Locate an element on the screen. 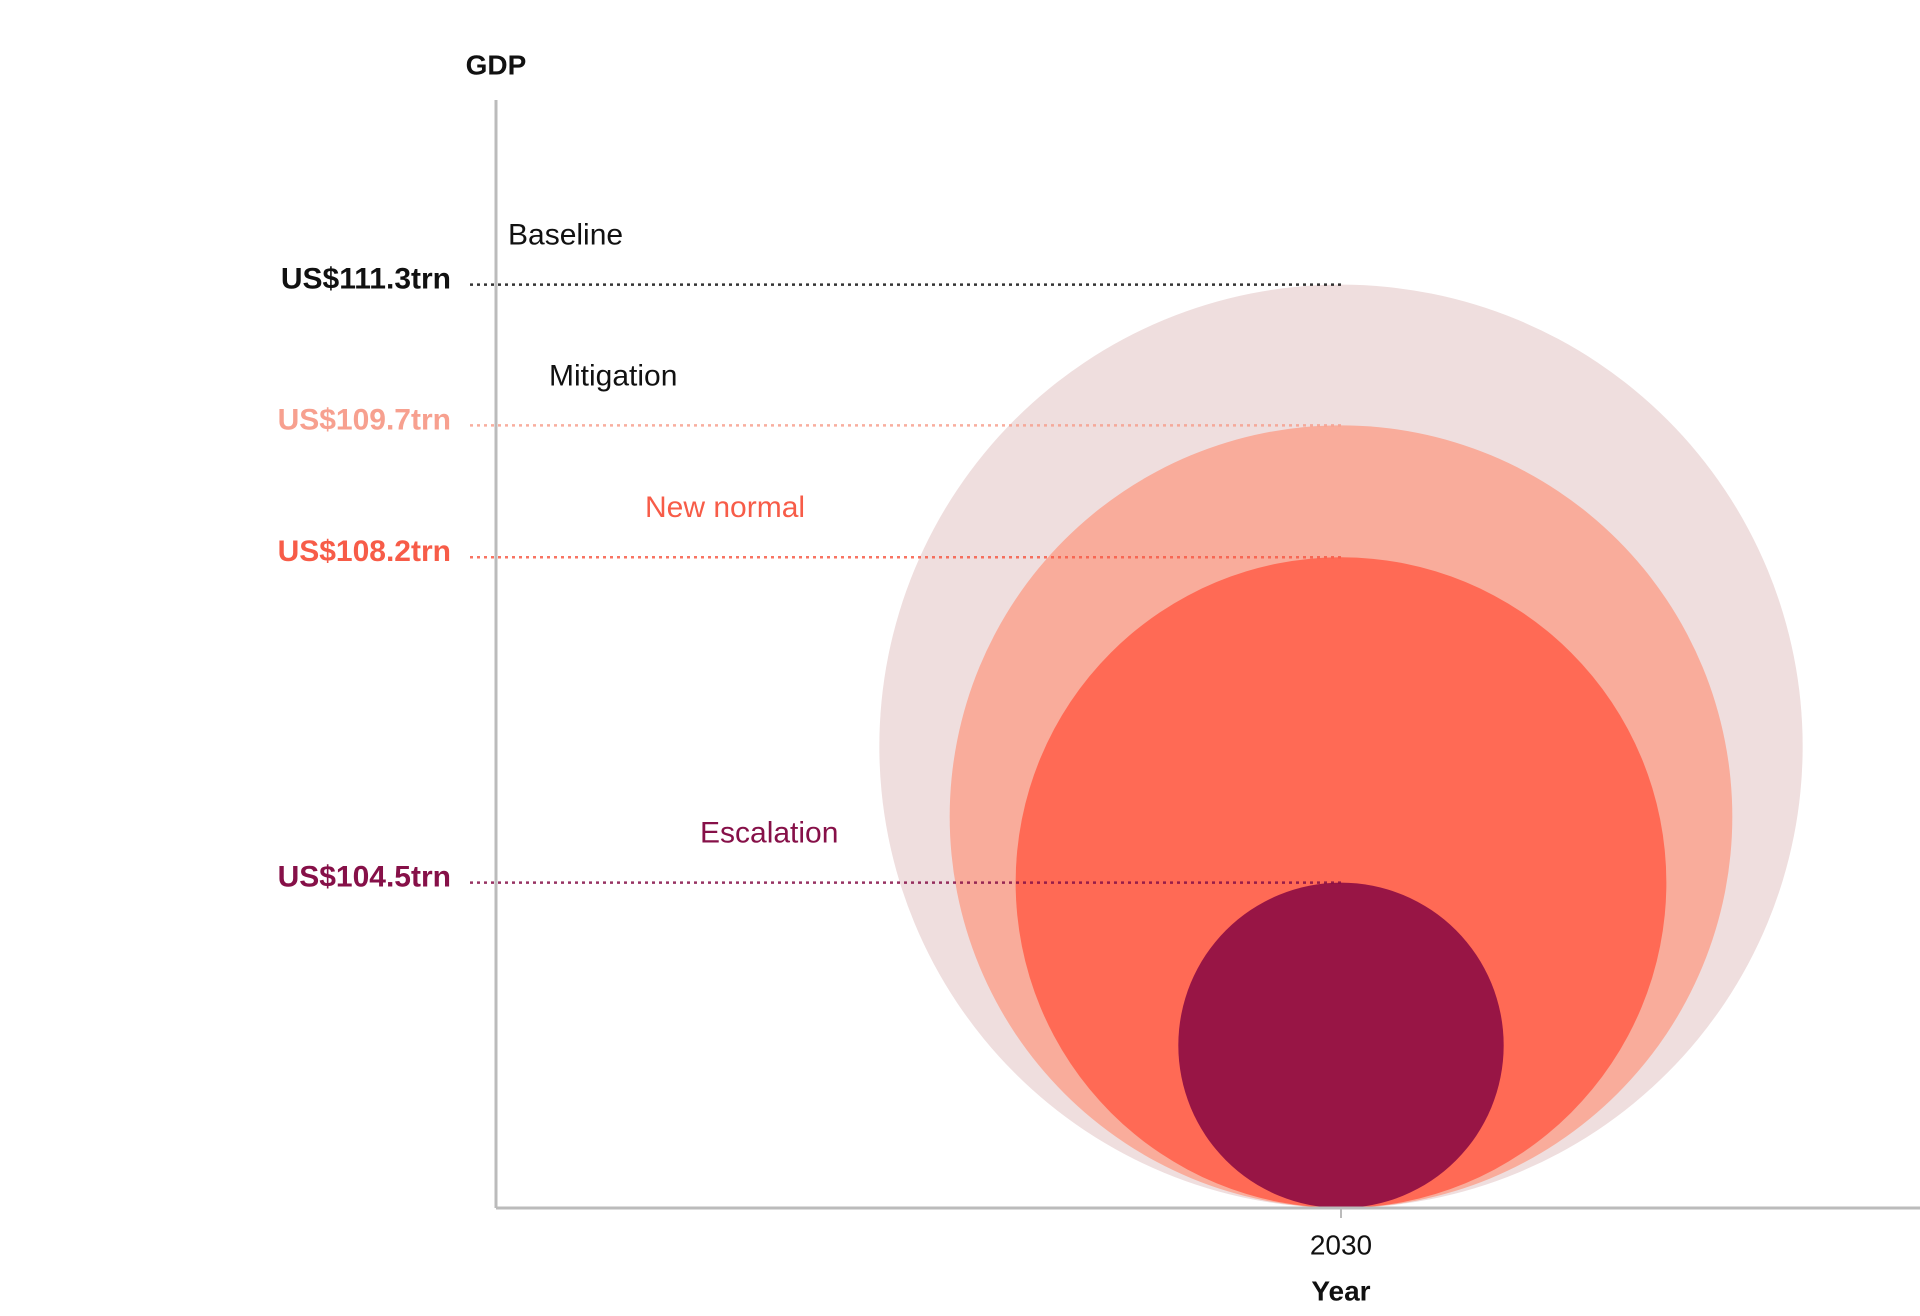 Image resolution: width=1920 pixels, height=1316 pixels. legend-label: New normal is located at coordinates (725, 507).